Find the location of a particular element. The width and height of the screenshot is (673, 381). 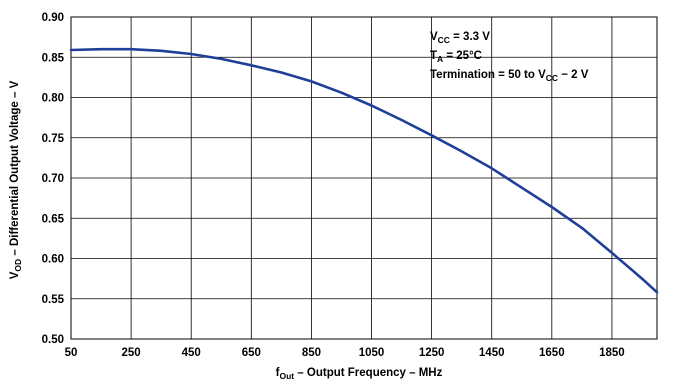

x-tick-label: 650 is located at coordinates (251, 353).